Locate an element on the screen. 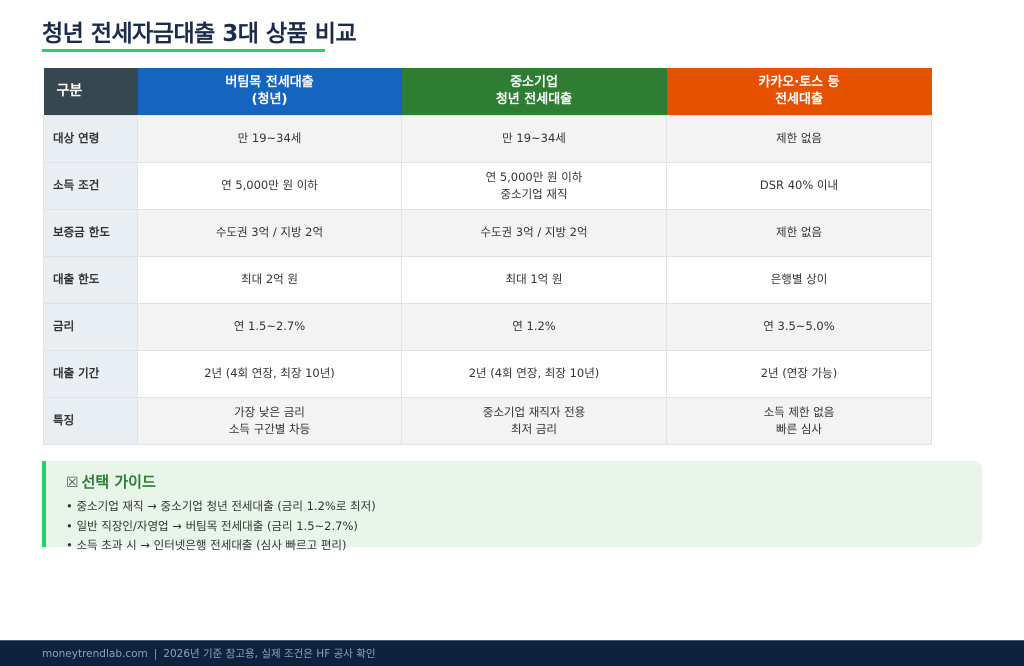 This screenshot has height=666, width=1024. table-row: 대출 한도 최대 2억 원 최대 1억 원 은행별 상이 is located at coordinates (487, 279).